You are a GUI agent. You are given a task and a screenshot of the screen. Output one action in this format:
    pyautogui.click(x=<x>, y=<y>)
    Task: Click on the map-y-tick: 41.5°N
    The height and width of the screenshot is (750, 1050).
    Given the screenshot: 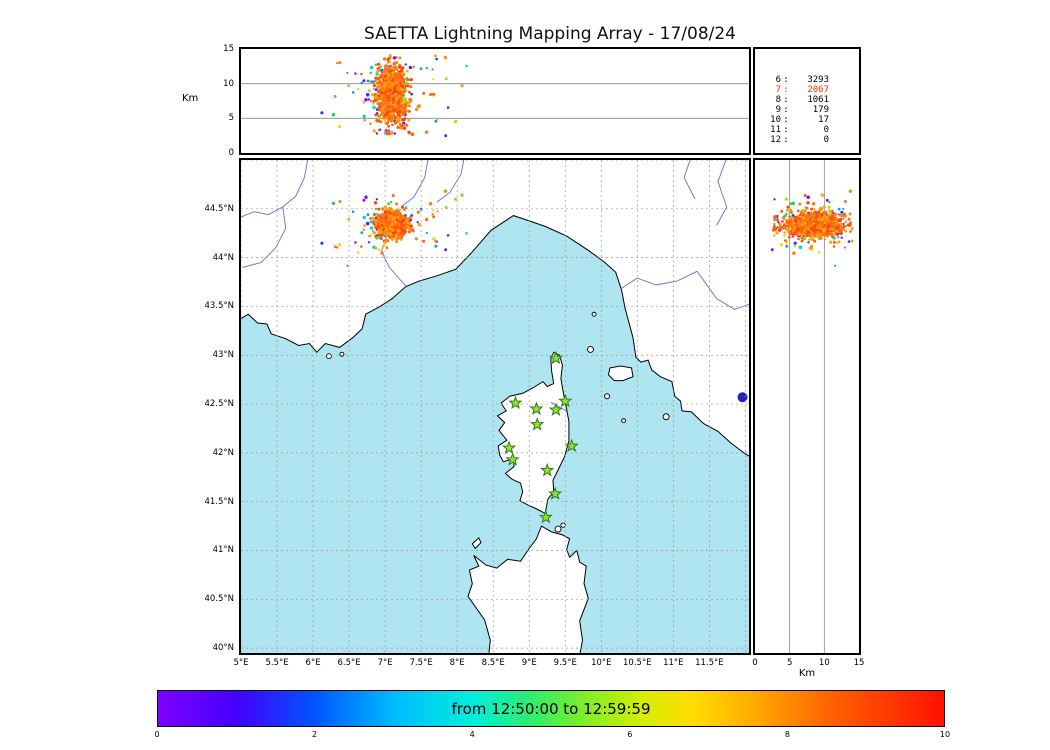 What is the action you would take?
    pyautogui.click(x=219, y=501)
    